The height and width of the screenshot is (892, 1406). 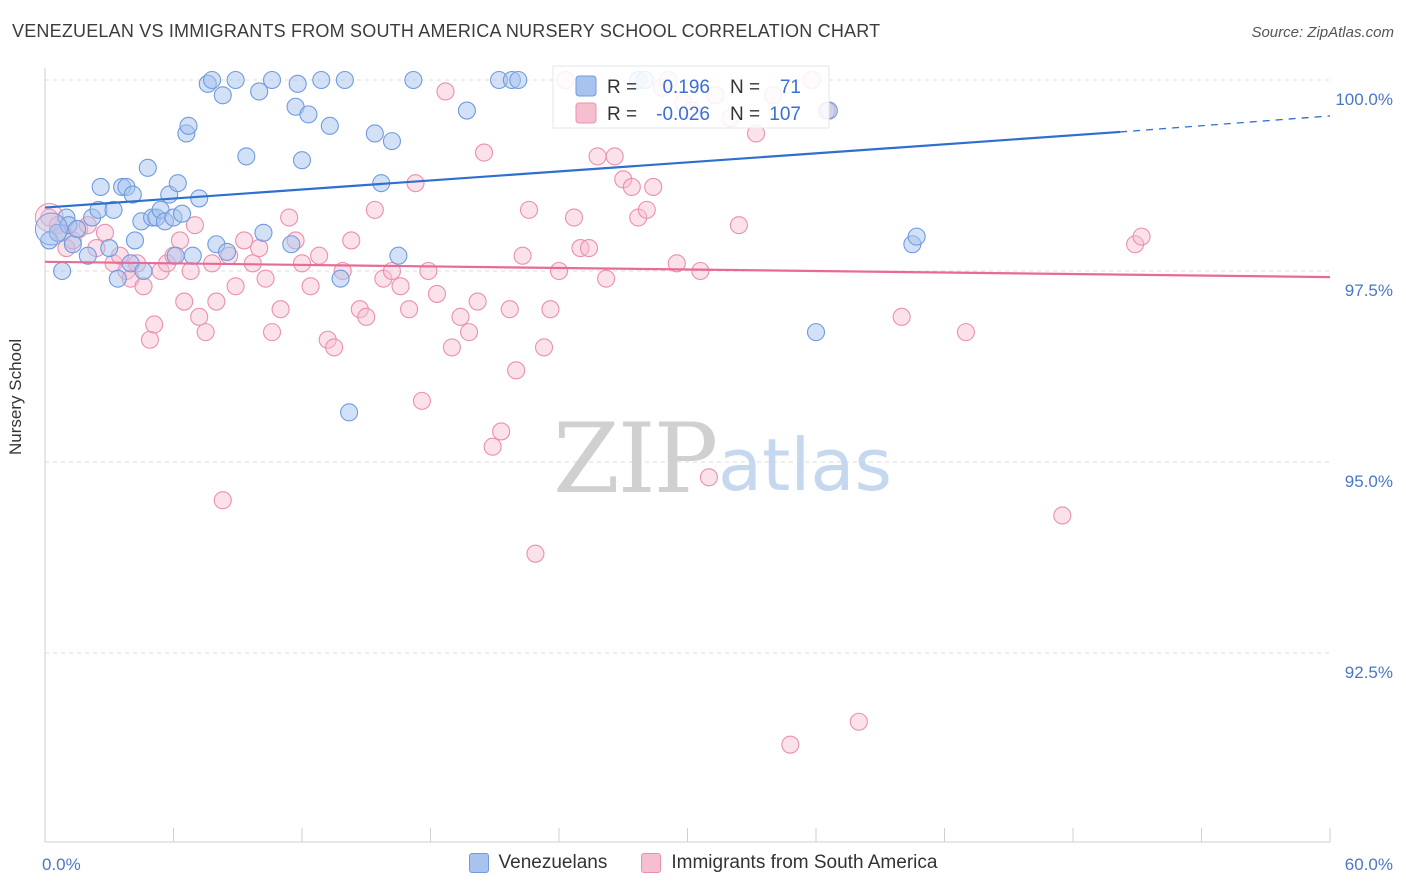 What do you see at coordinates (586, 86) in the screenshot?
I see `stats-swatch-blue` at bounding box center [586, 86].